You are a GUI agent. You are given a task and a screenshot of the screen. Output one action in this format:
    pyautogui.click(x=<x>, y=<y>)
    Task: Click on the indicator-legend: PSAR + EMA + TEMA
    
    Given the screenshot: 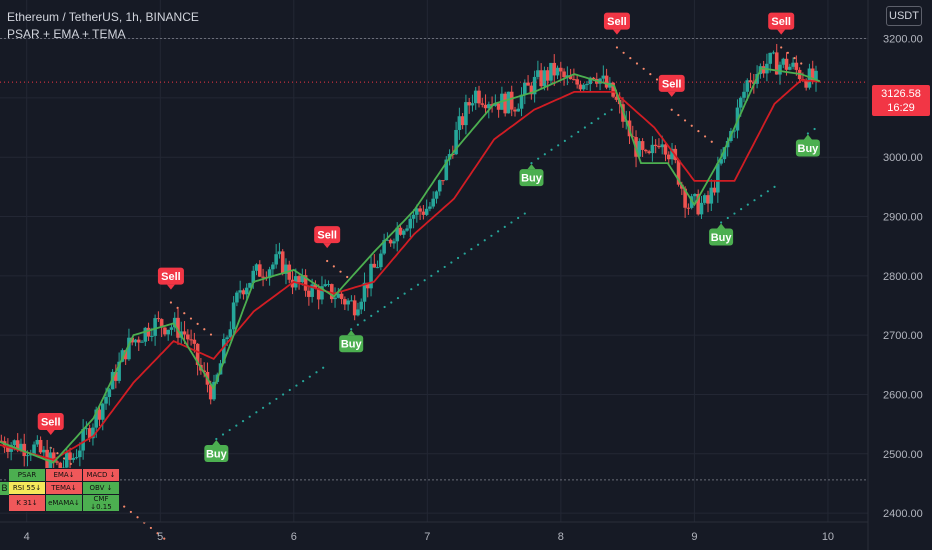 What is the action you would take?
    pyautogui.click(x=66, y=34)
    